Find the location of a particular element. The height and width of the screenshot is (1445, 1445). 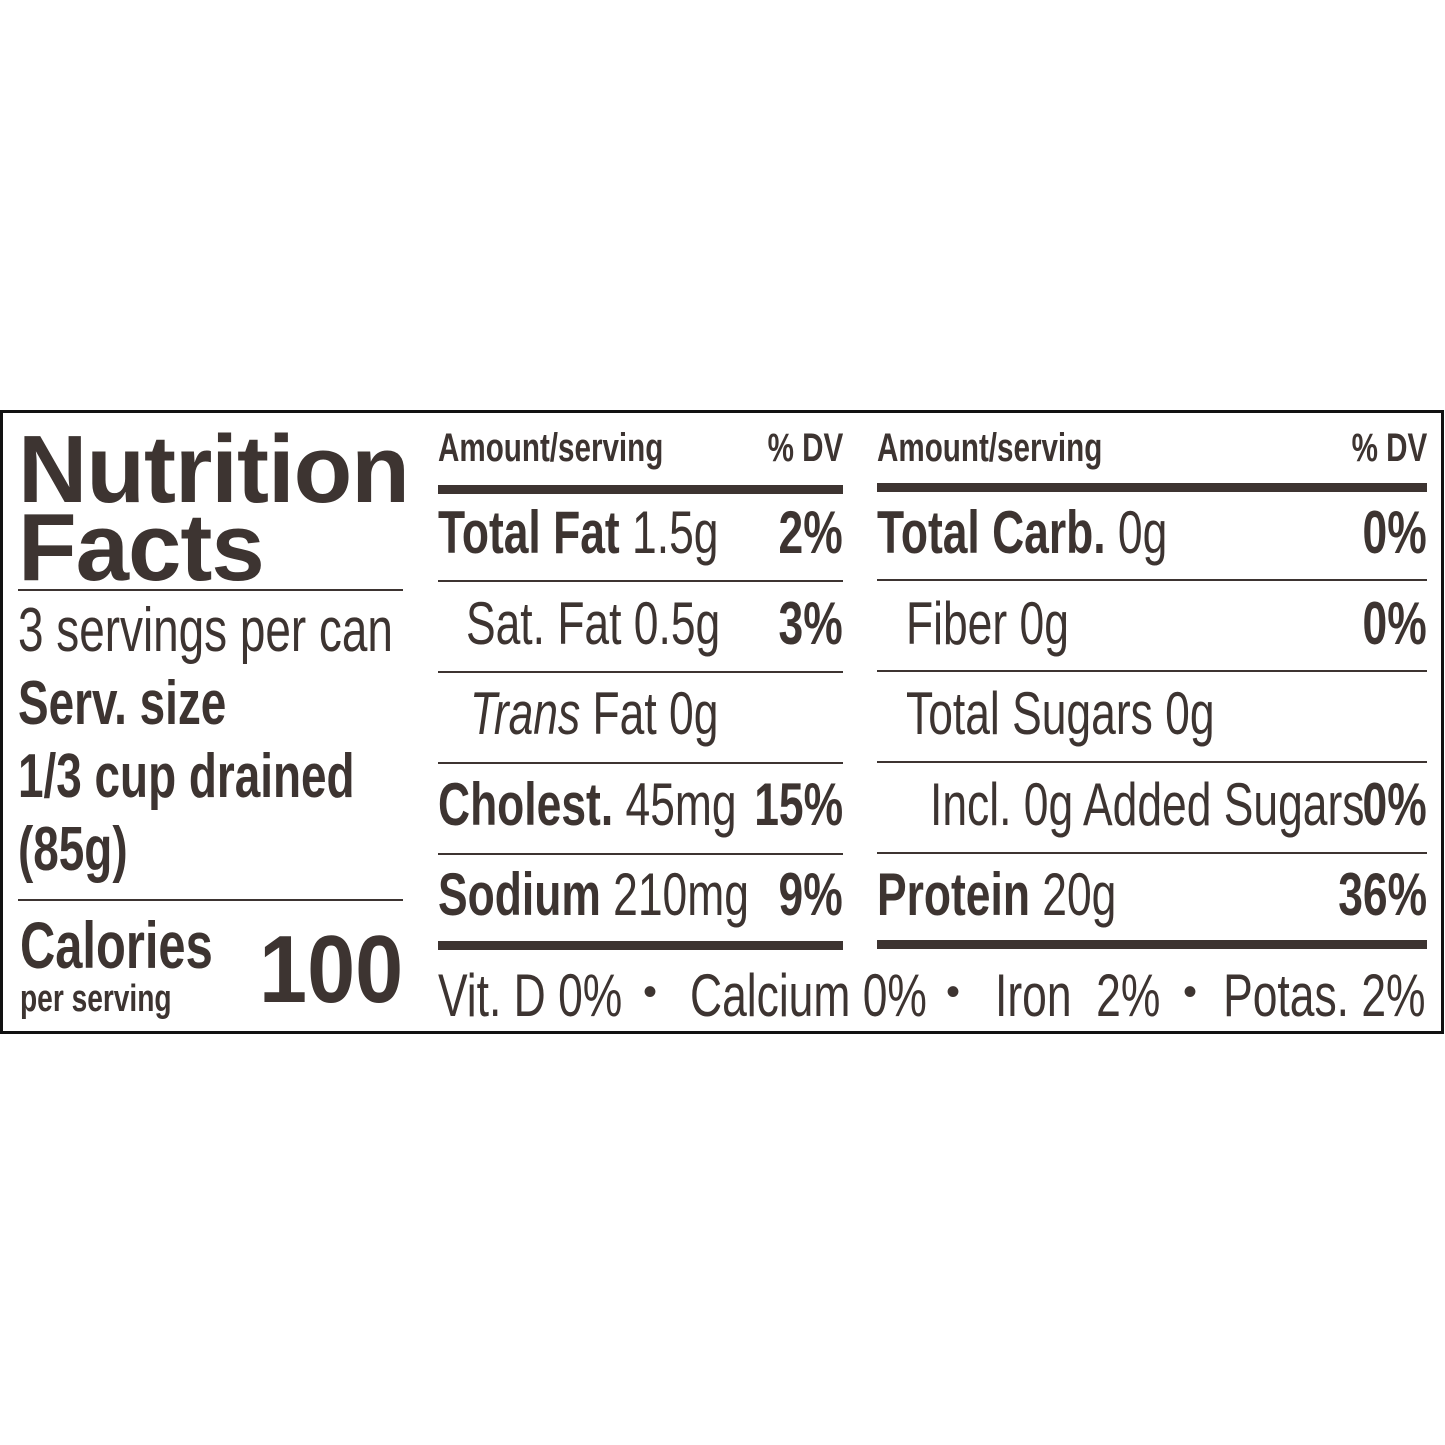

potassium: Potas. 2% is located at coordinates (1323, 995).